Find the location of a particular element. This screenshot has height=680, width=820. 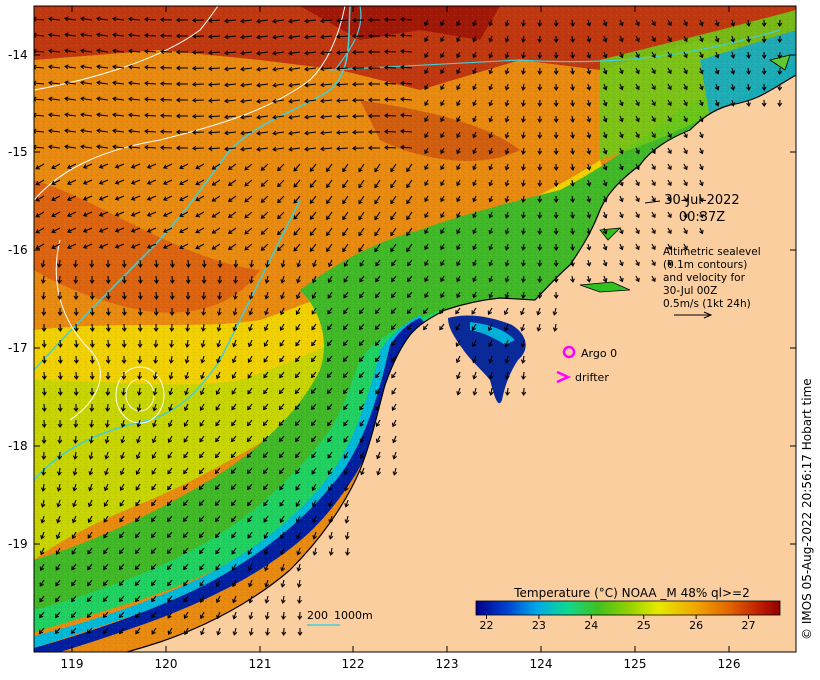

lon-tick-label: 119 is located at coordinates (72, 664).